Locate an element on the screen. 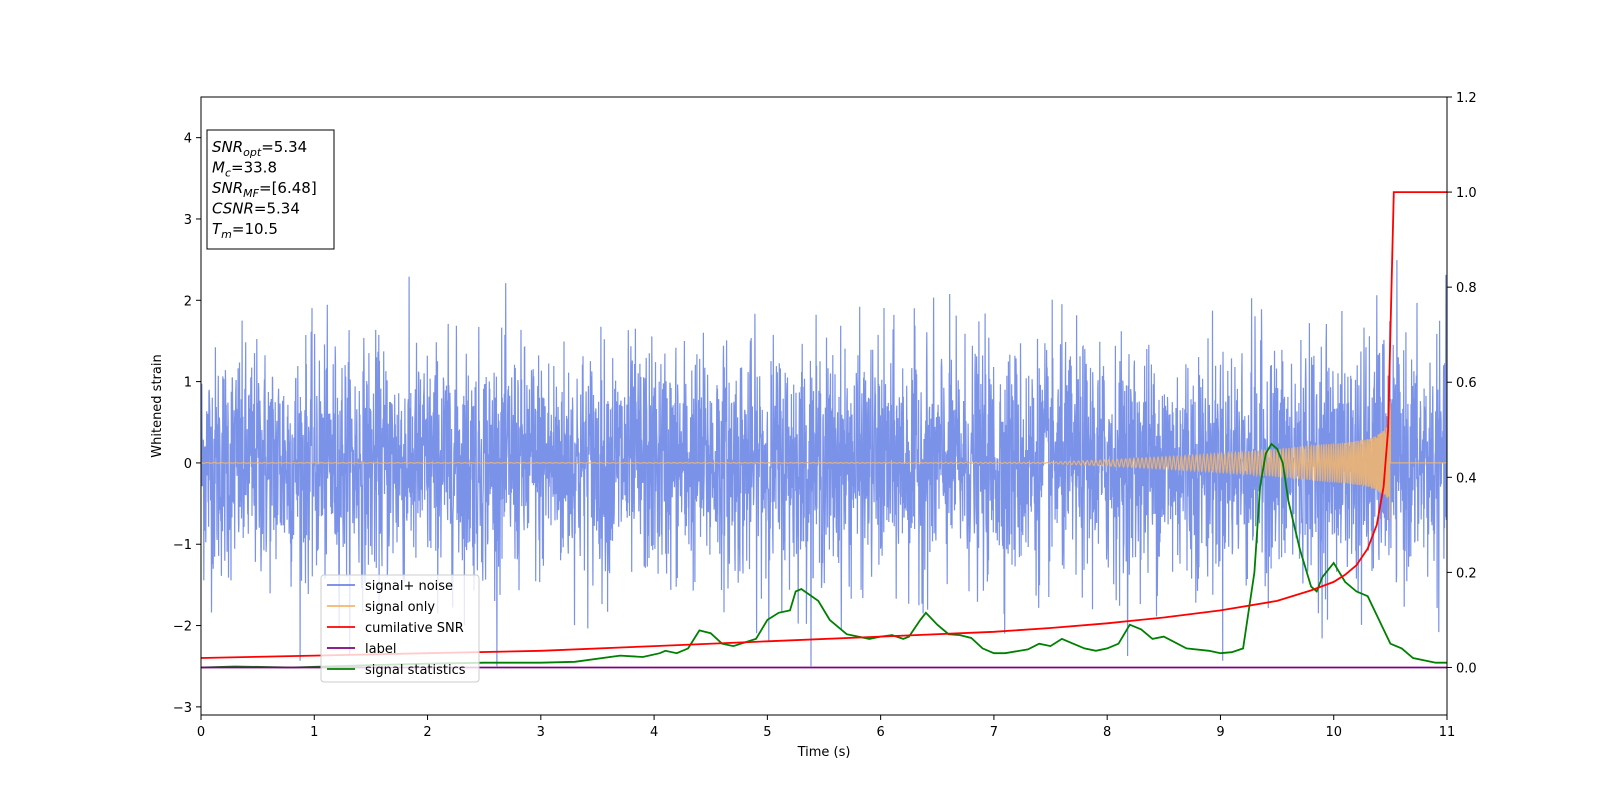 The width and height of the screenshot is (1600, 800). y-left-tick-label: −1 is located at coordinates (182, 545).